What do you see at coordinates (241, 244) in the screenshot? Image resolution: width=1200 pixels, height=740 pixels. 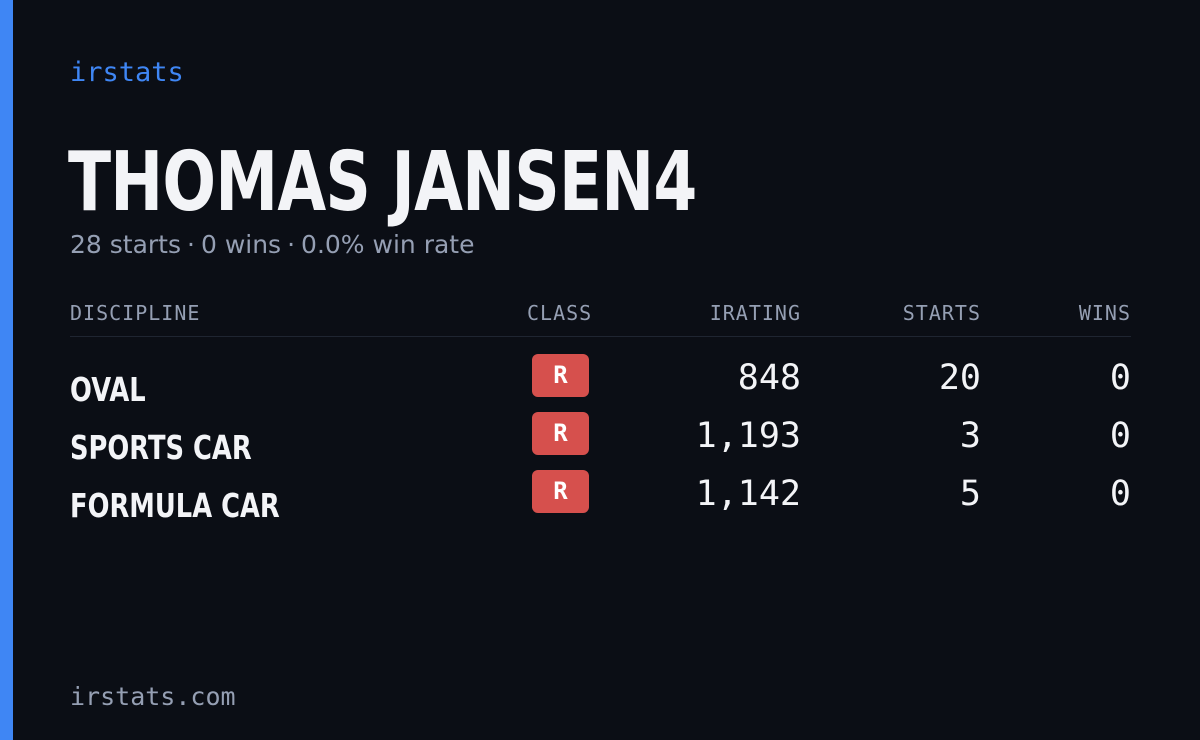 I see `summary-wins: 0 wins` at bounding box center [241, 244].